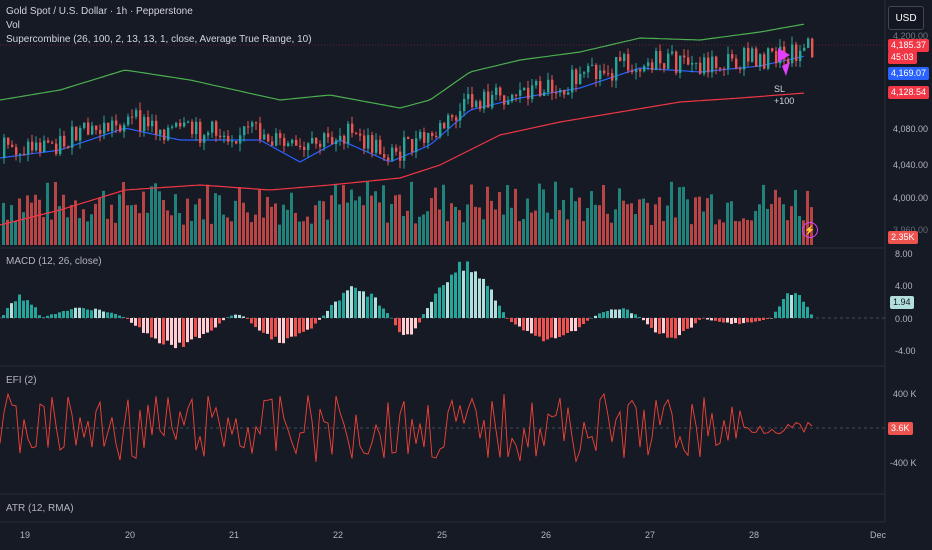  What do you see at coordinates (810, 230) in the screenshot?
I see `lightning-icon: ⚡` at bounding box center [810, 230].